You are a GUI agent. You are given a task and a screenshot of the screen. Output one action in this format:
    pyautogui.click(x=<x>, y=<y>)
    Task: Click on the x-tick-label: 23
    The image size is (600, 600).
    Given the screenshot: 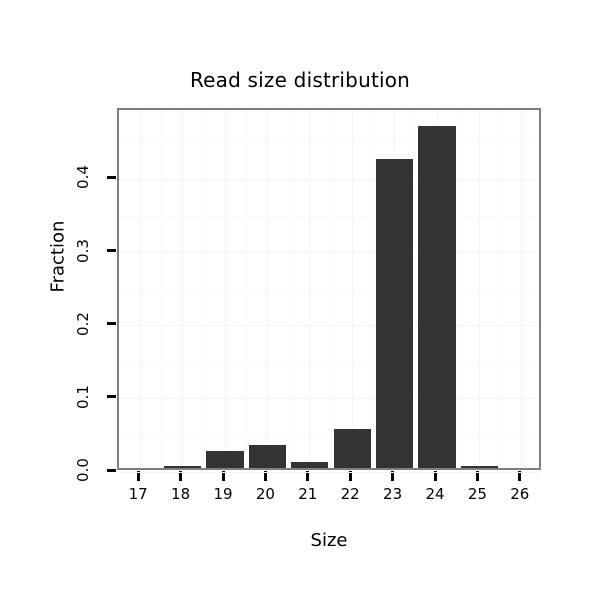 What is the action you would take?
    pyautogui.click(x=393, y=494)
    